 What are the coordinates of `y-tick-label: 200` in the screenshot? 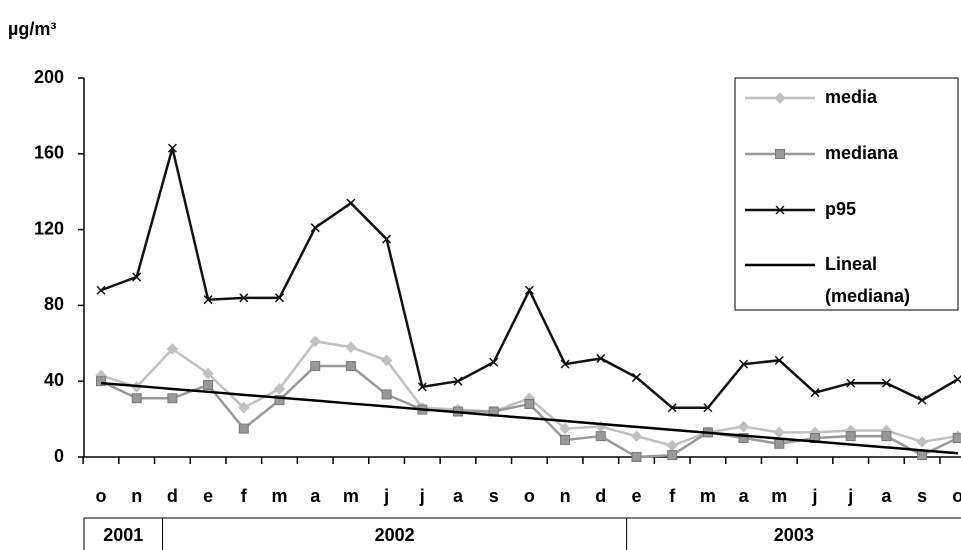 It's located at (49, 77).